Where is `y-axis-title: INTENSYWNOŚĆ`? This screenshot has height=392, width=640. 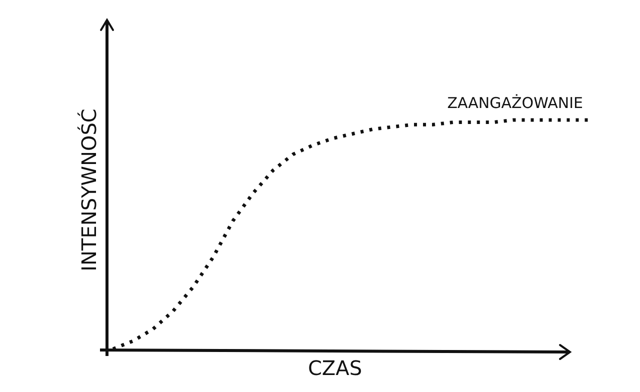
y-axis-title: INTENSYWNOŚĆ is located at coordinates (89, 190).